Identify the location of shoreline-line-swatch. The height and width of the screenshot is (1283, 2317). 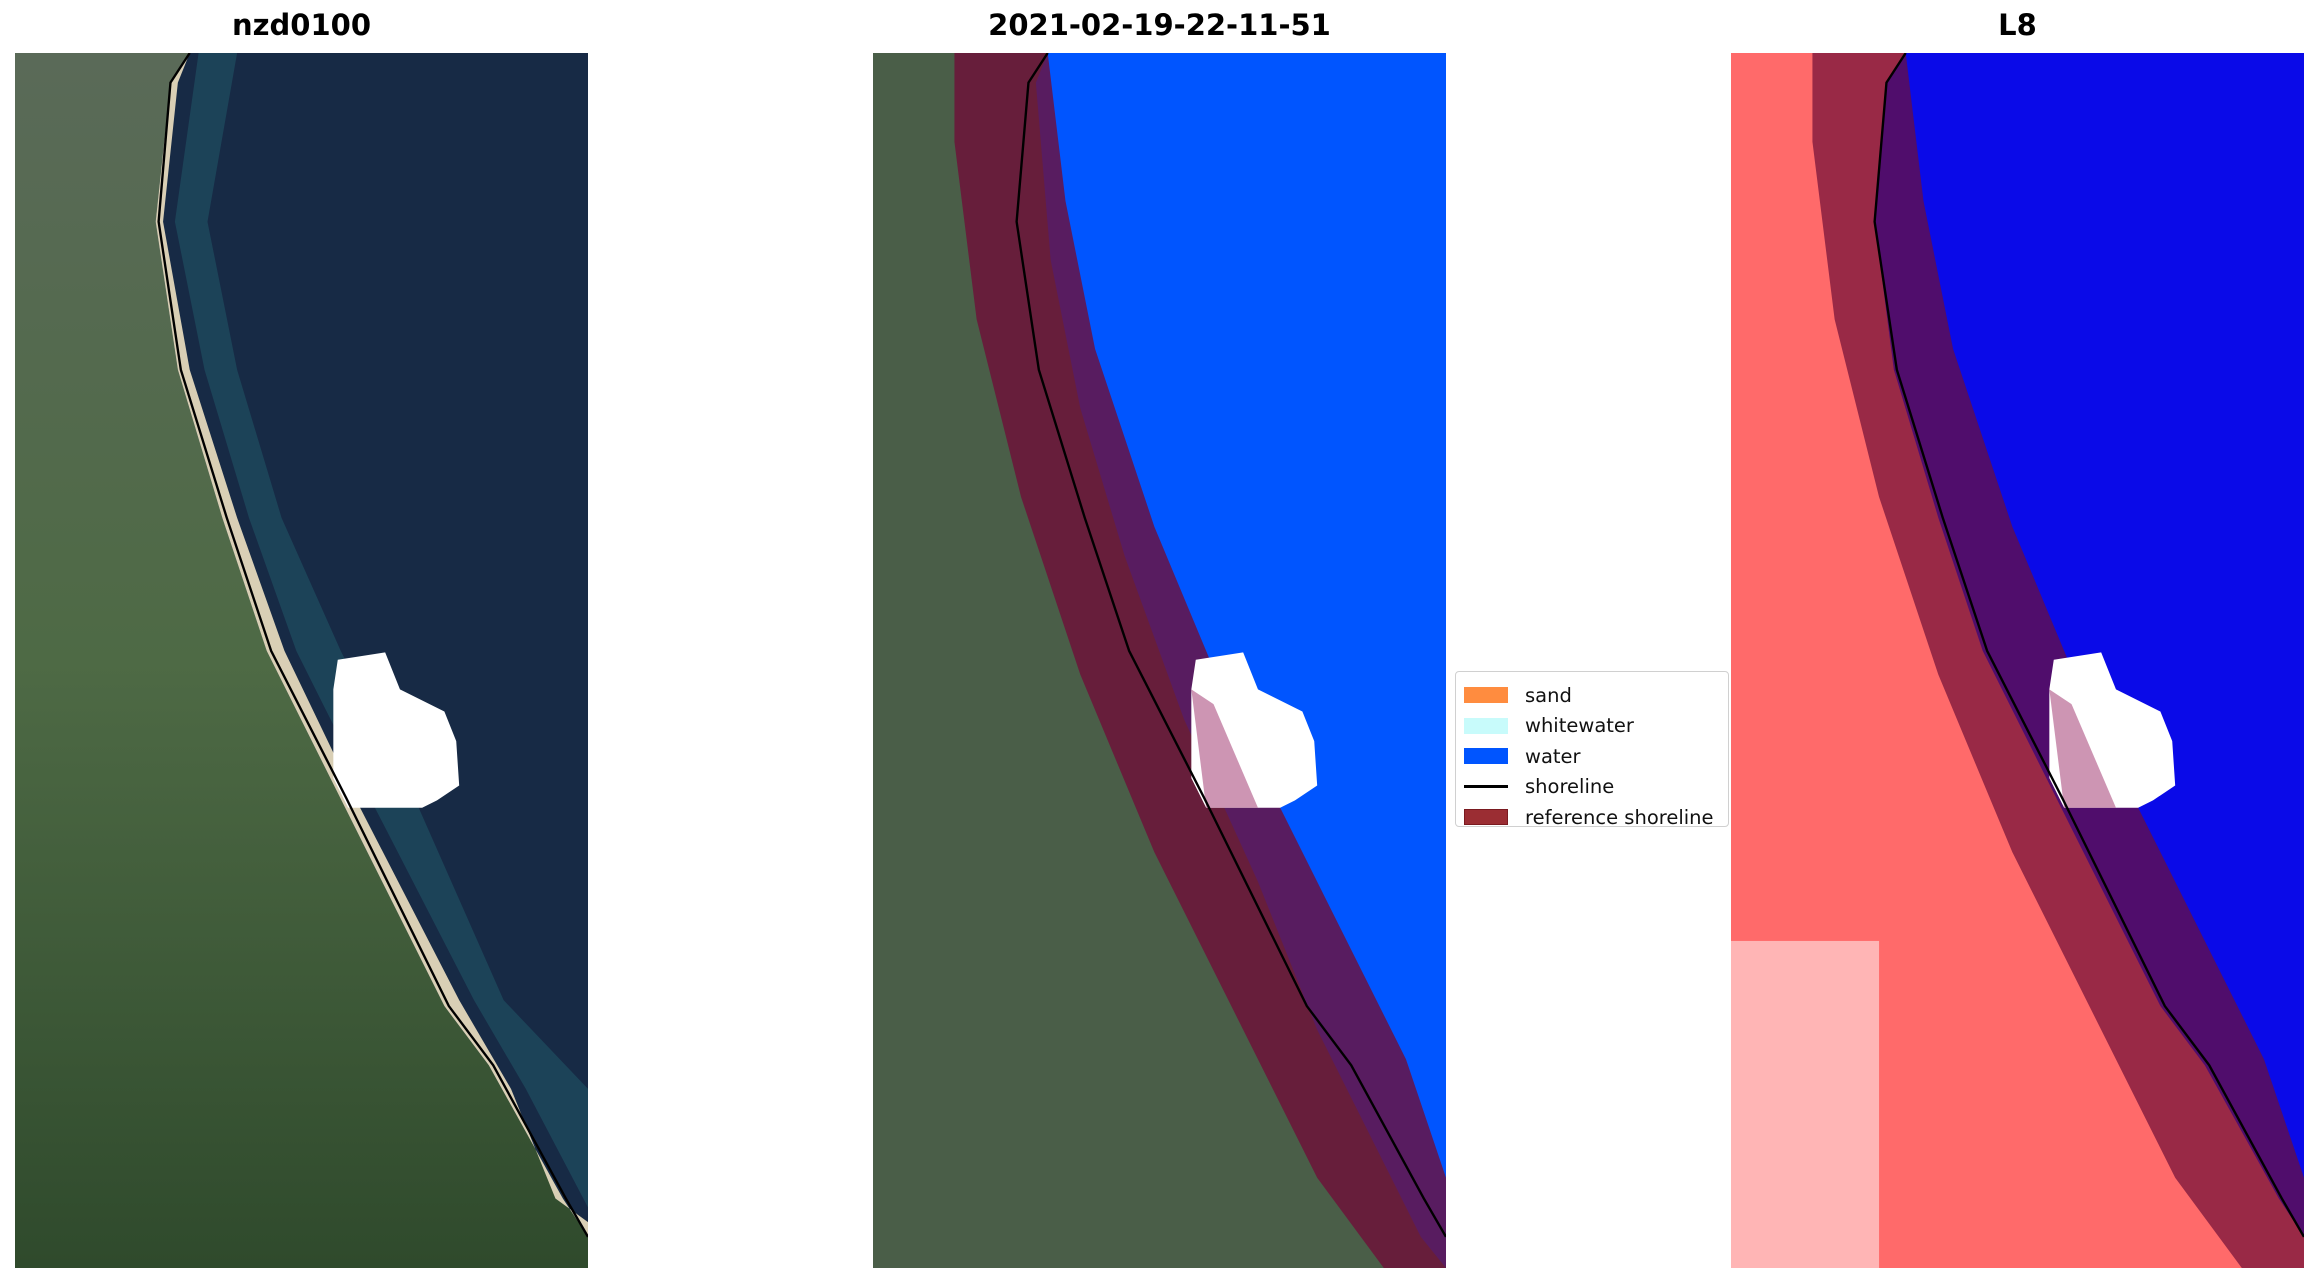
(1486, 787).